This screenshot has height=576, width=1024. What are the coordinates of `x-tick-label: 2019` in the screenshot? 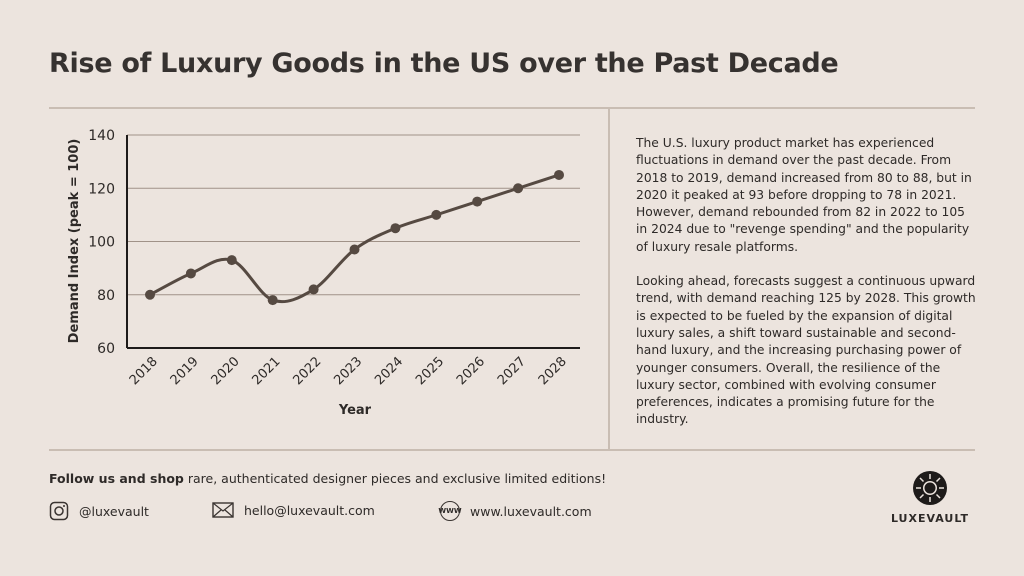 It's located at (185, 371).